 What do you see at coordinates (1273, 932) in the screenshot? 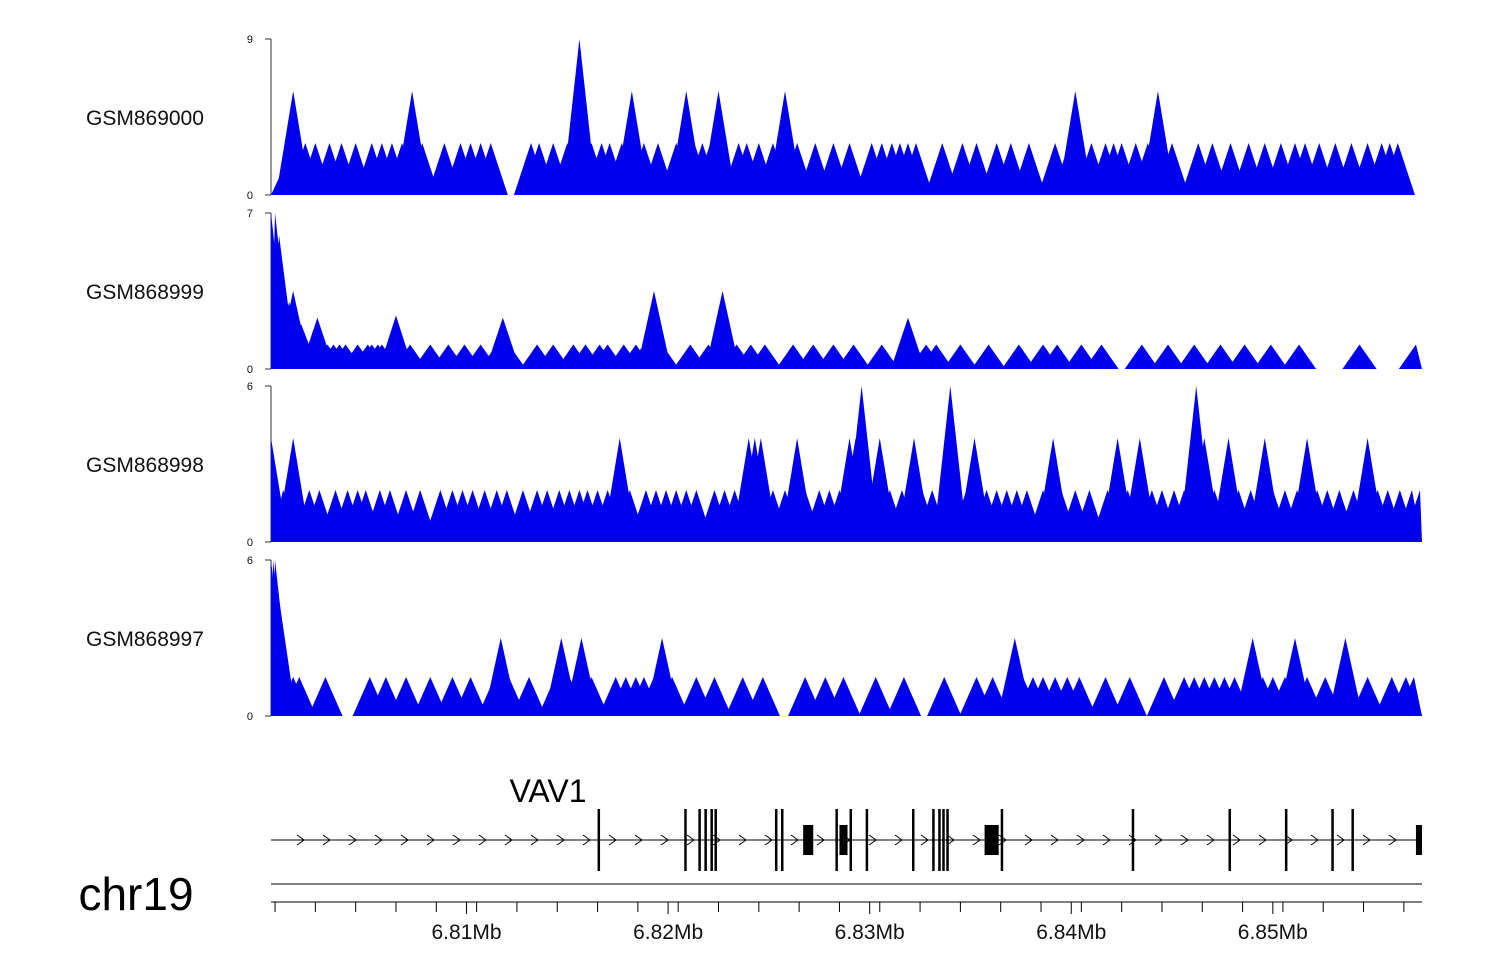
I see `x-tick-label: 6.85Mb` at bounding box center [1273, 932].